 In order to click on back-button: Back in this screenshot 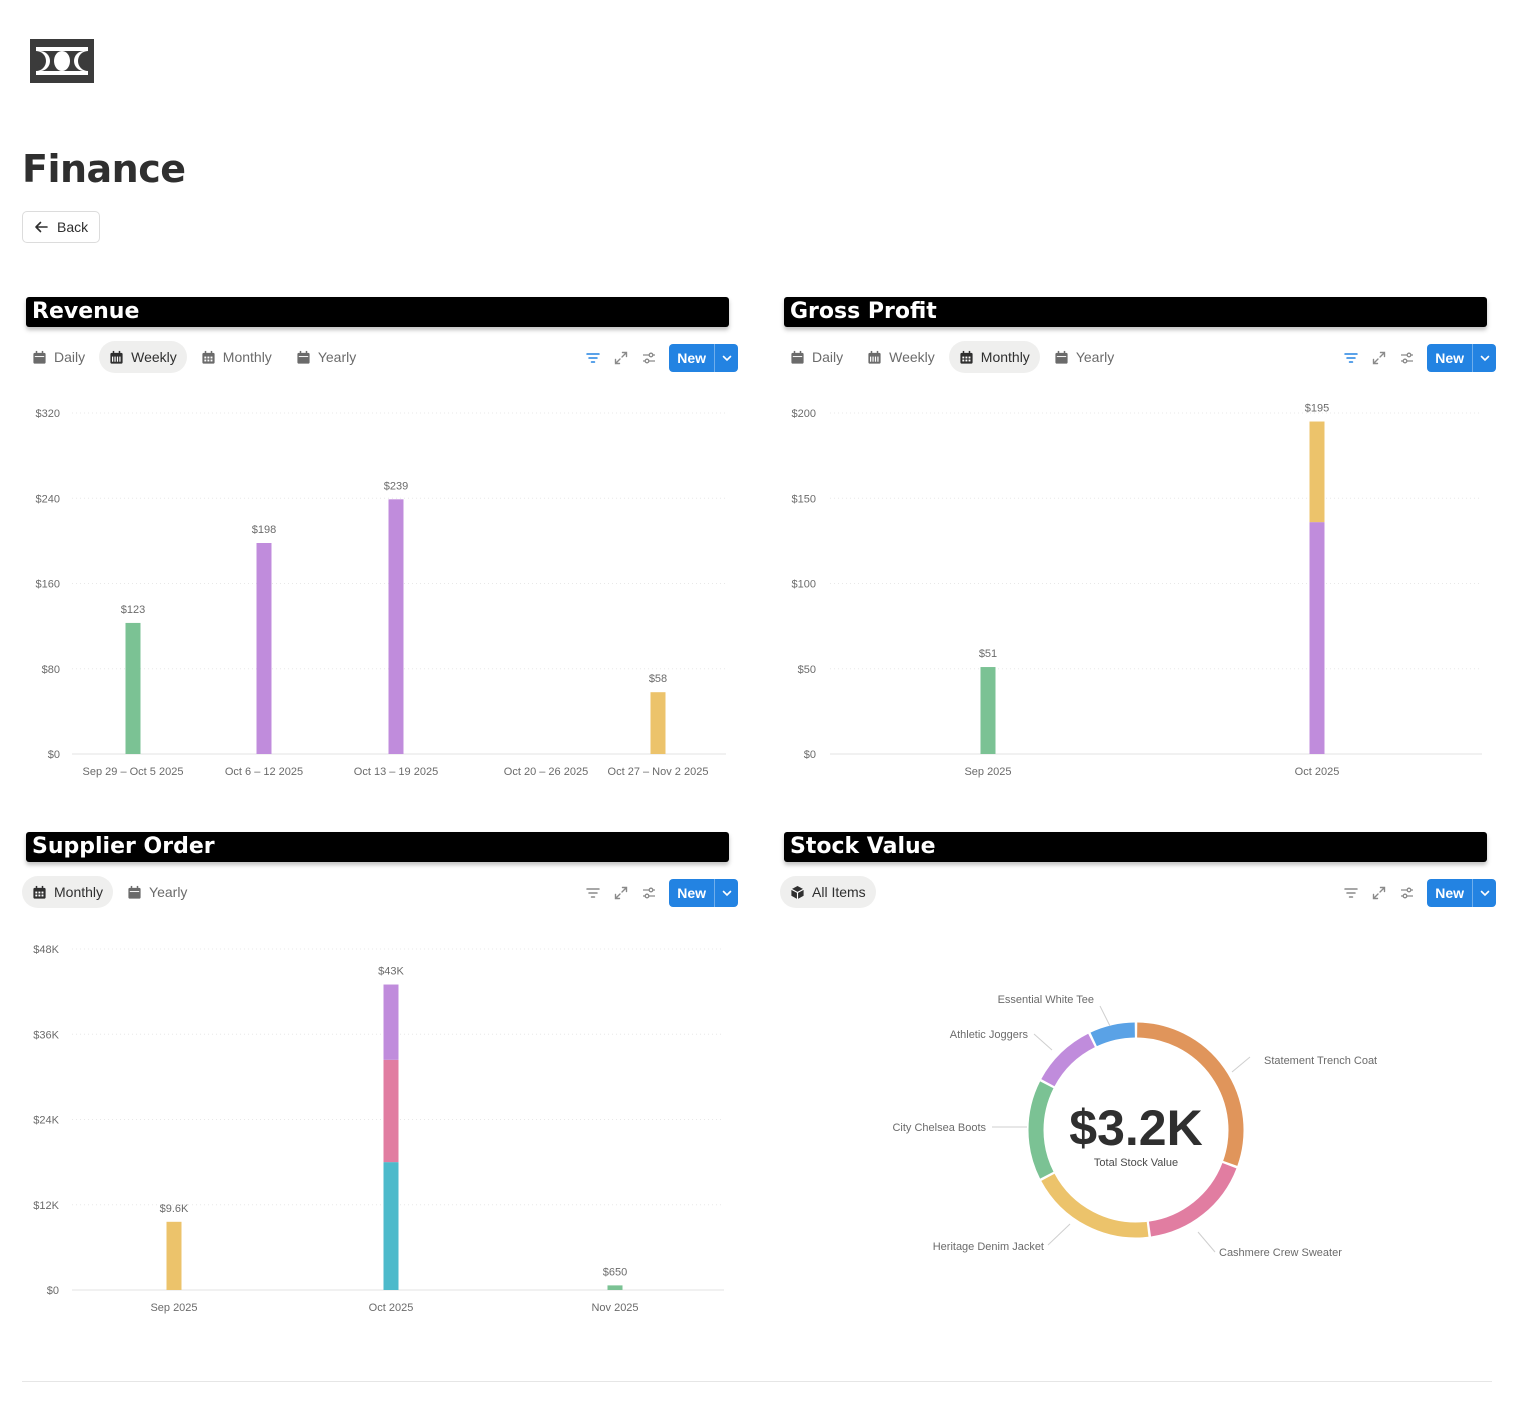, I will do `click(61, 227)`.